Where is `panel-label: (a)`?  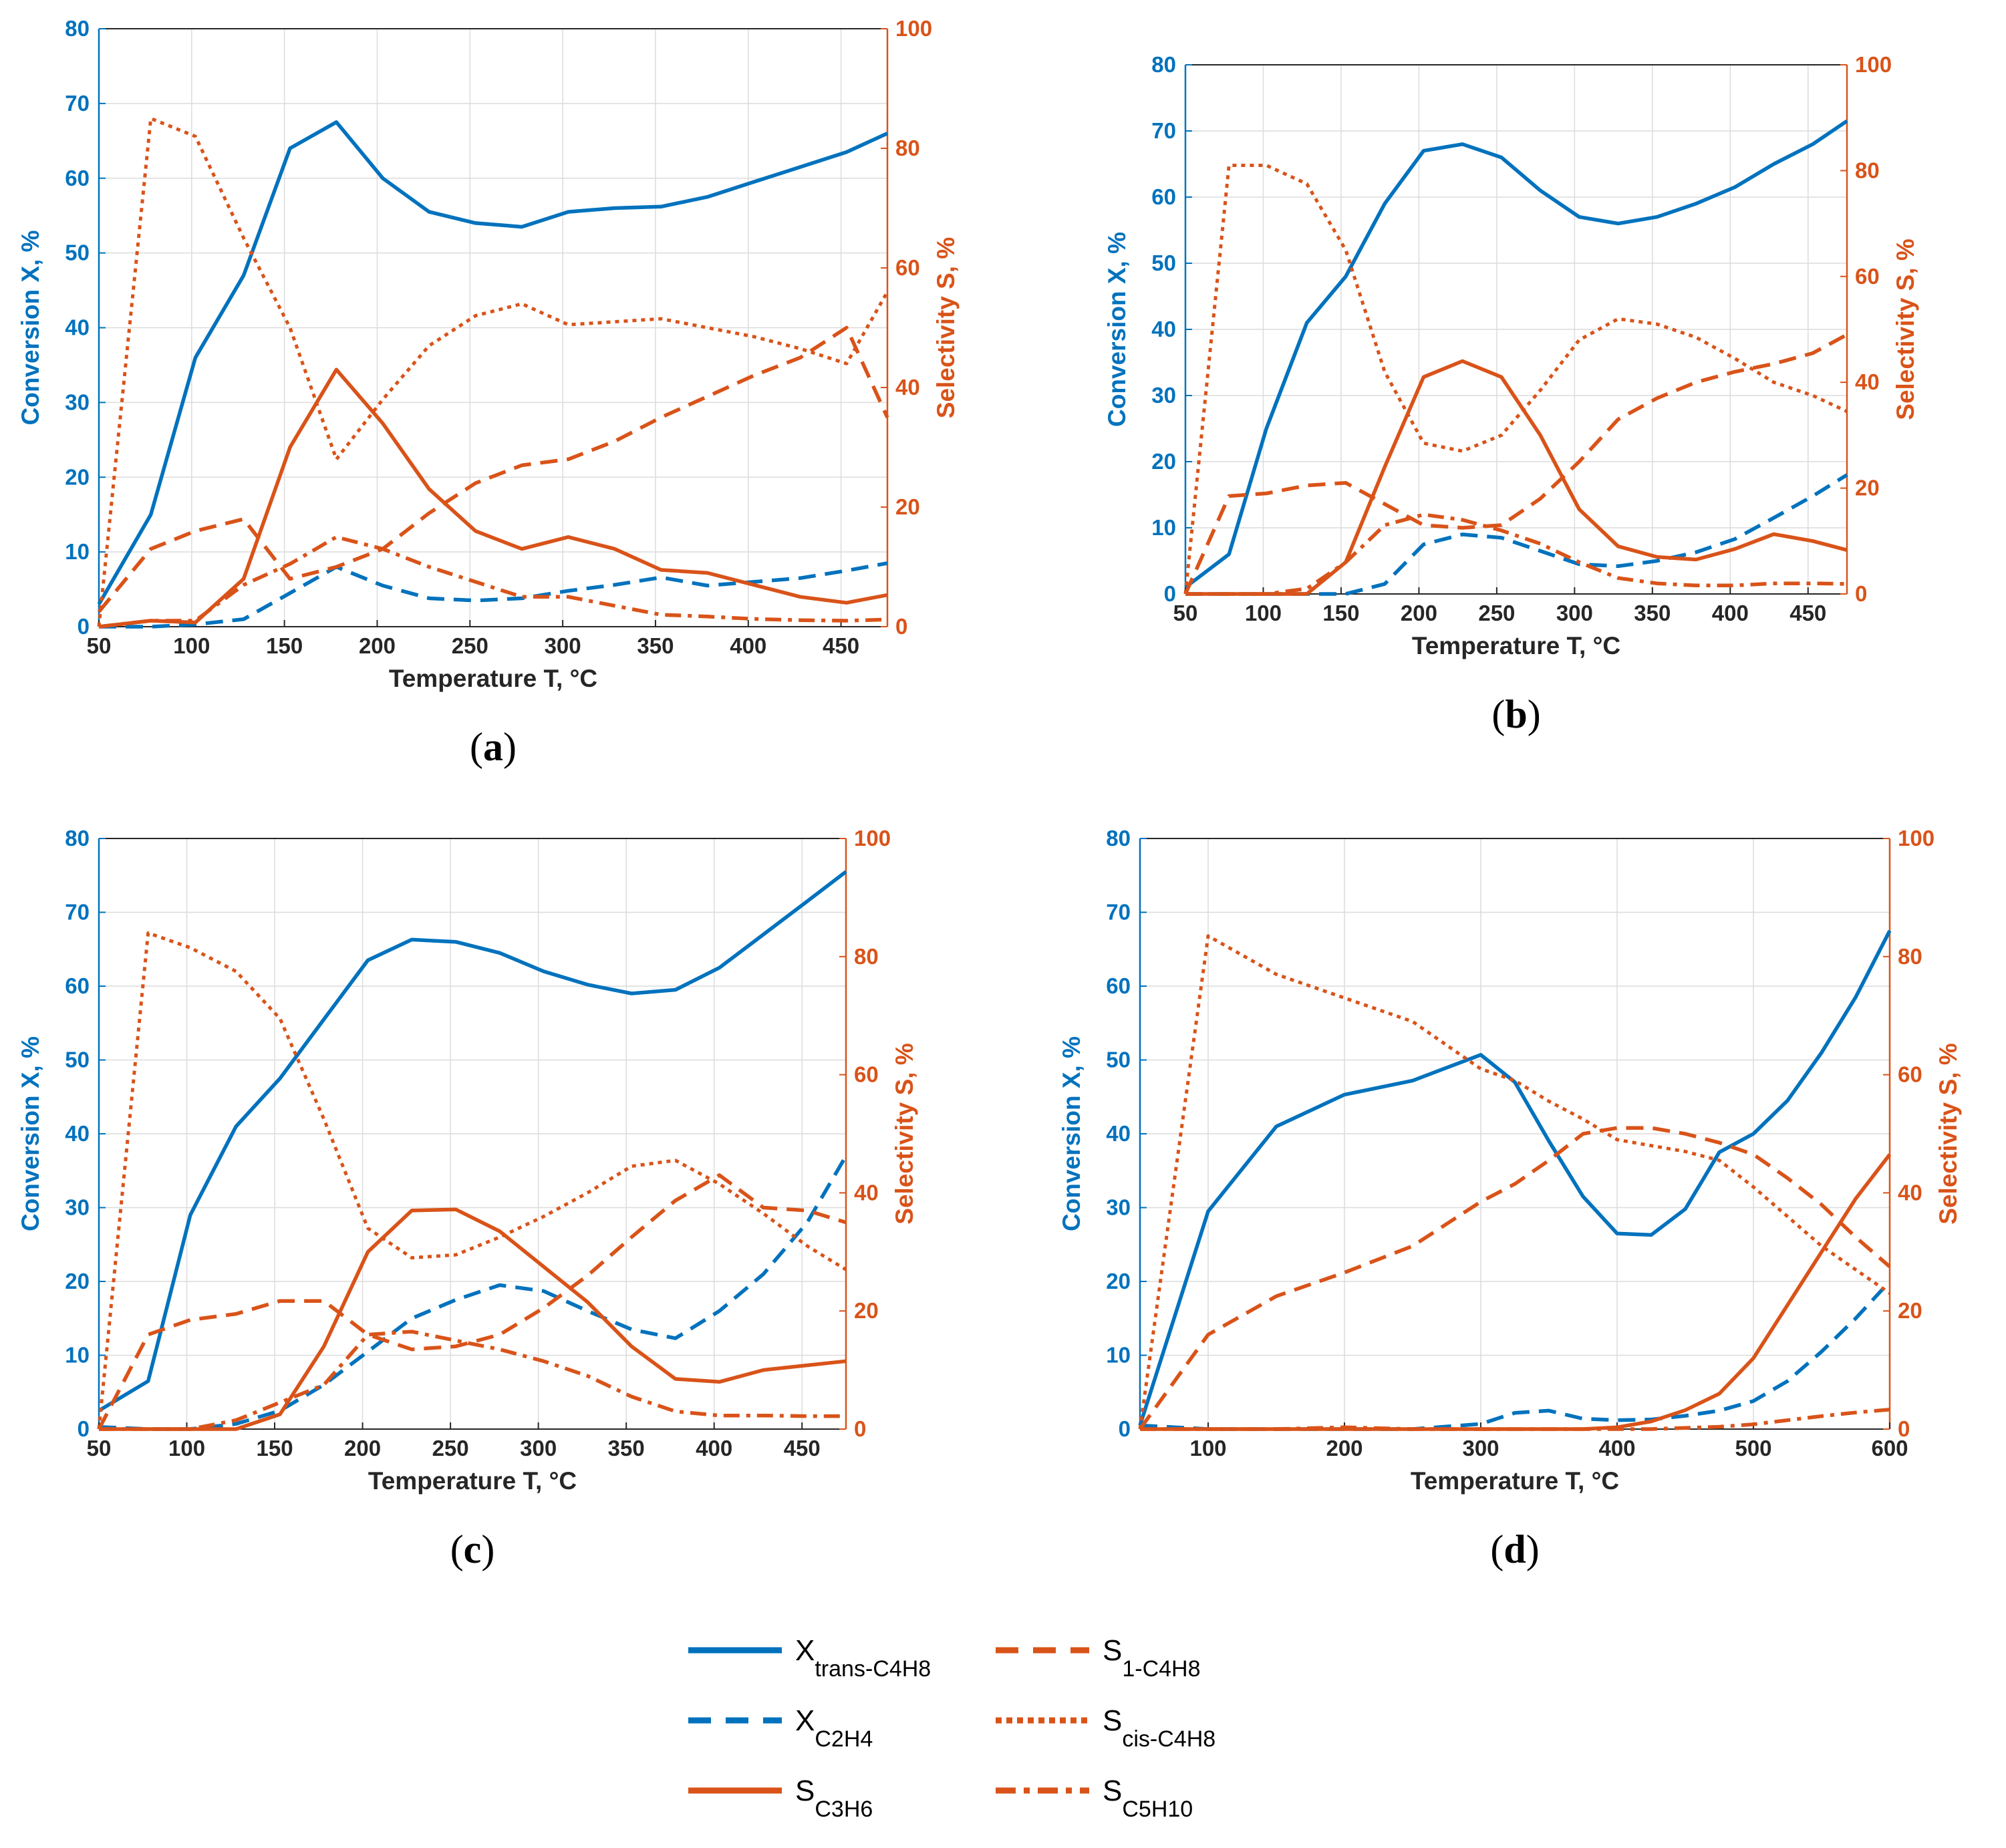
panel-label: (a) is located at coordinates (493, 747).